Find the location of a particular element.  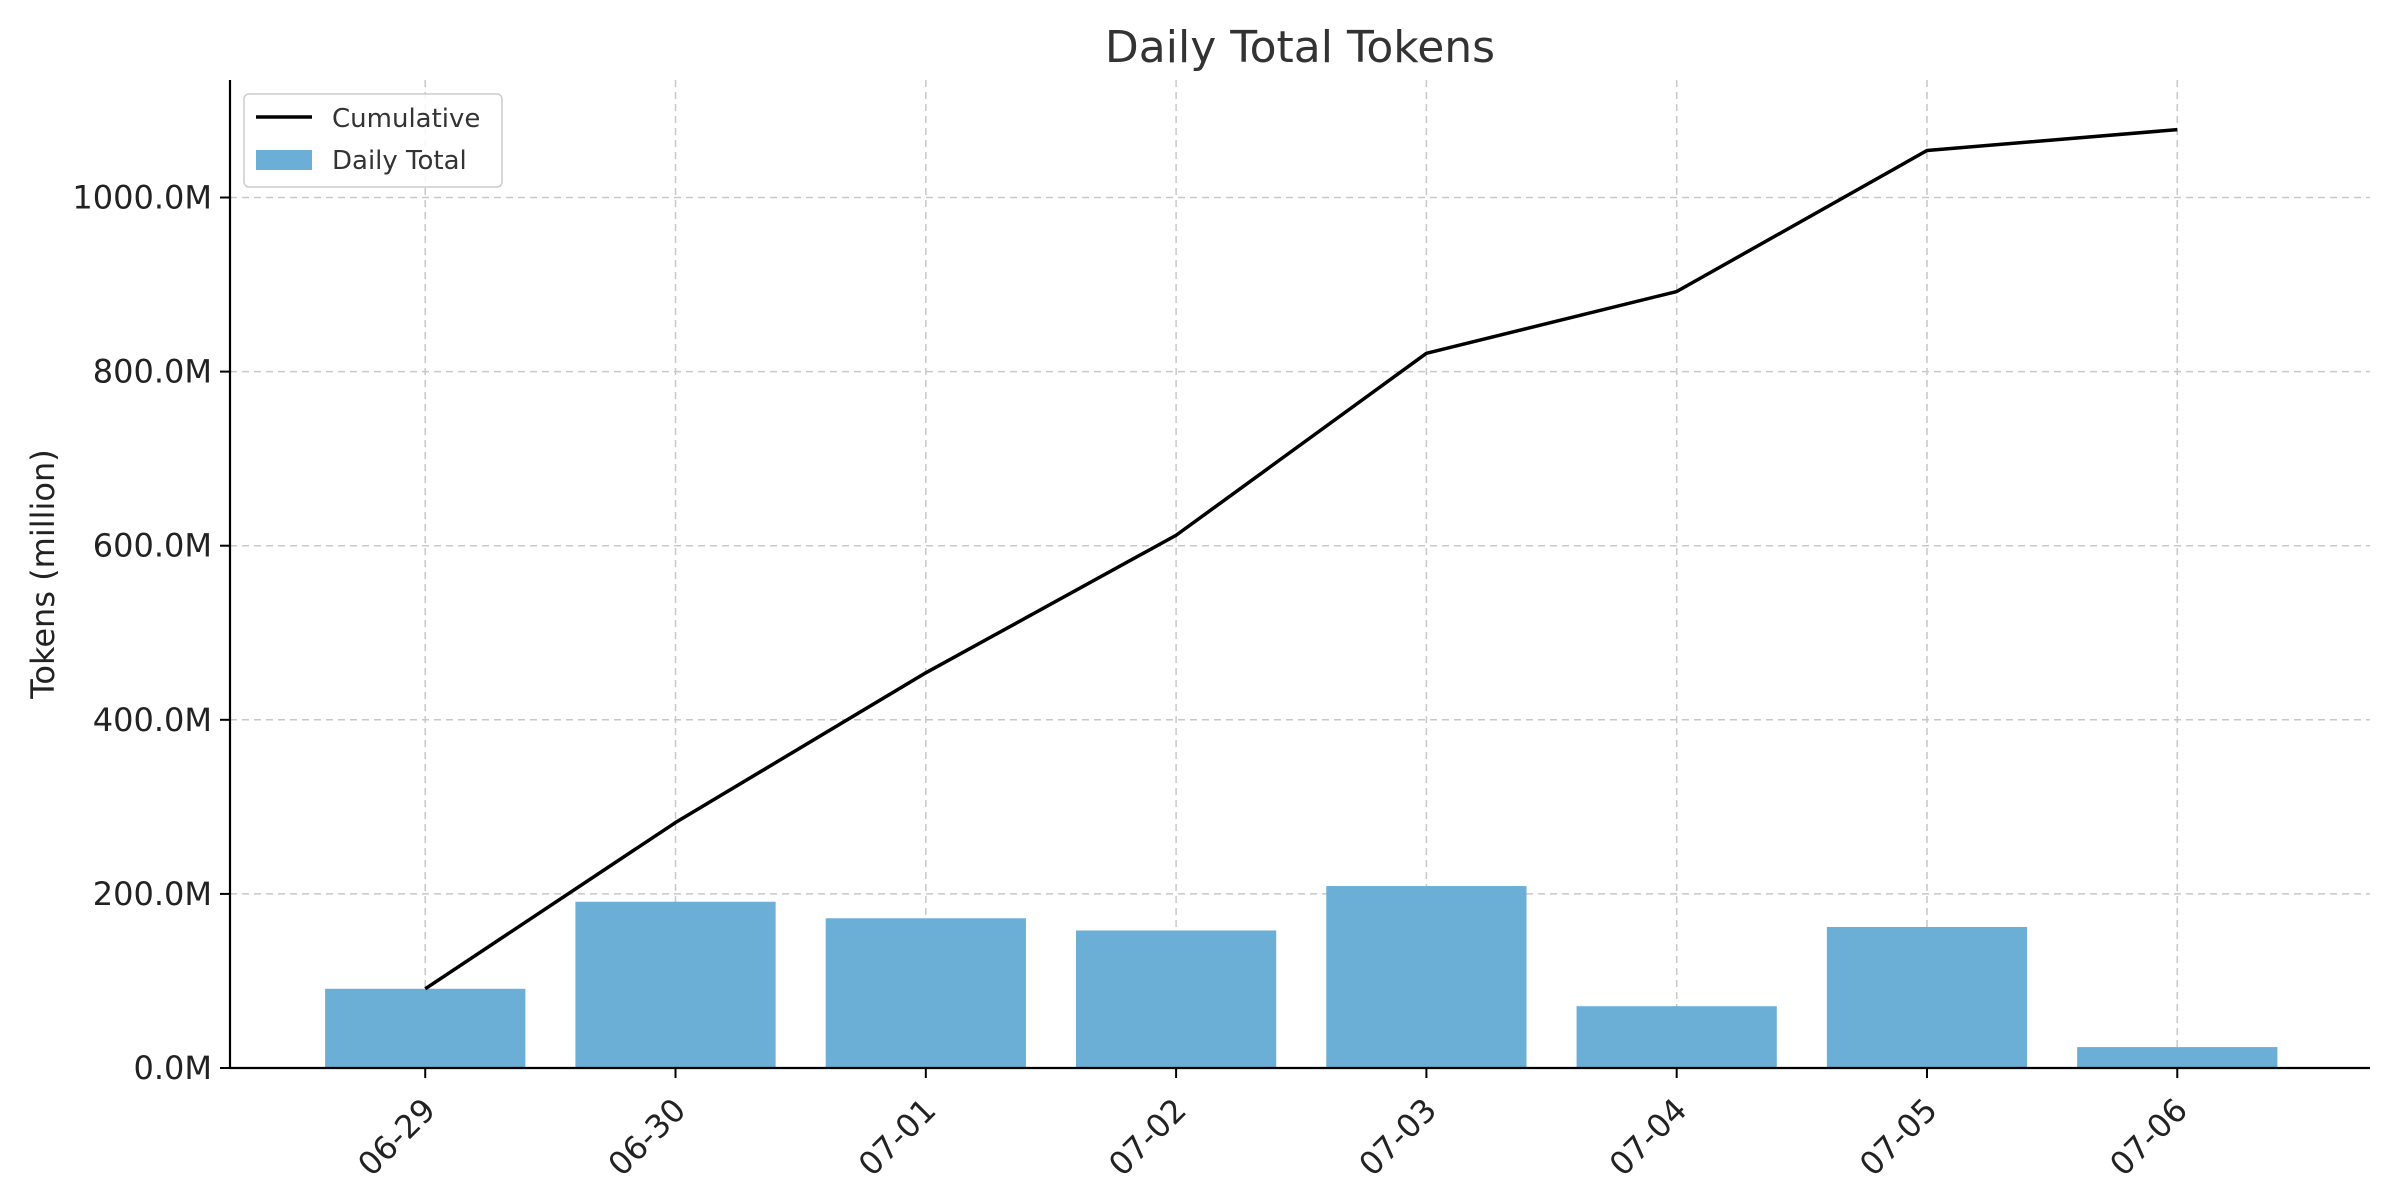

x-tick-label: 07-04 is located at coordinates (1648, 1137).